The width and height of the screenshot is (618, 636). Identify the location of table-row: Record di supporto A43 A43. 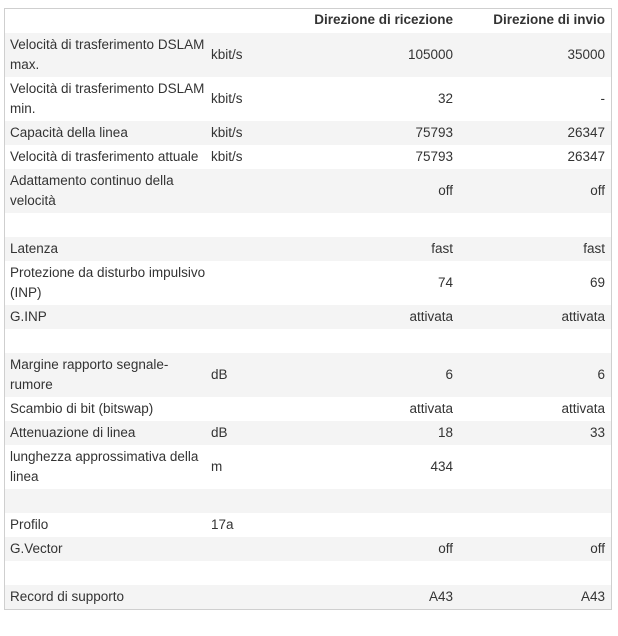
(308, 597).